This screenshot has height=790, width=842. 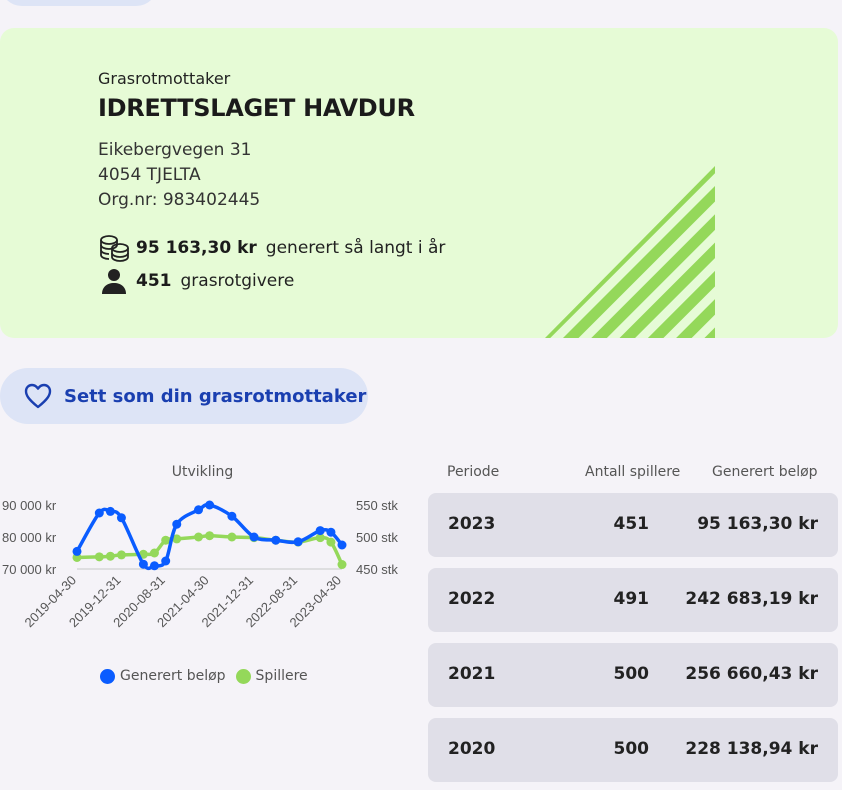 What do you see at coordinates (355, 248) in the screenshot?
I see `amount-text: generert så langt i år` at bounding box center [355, 248].